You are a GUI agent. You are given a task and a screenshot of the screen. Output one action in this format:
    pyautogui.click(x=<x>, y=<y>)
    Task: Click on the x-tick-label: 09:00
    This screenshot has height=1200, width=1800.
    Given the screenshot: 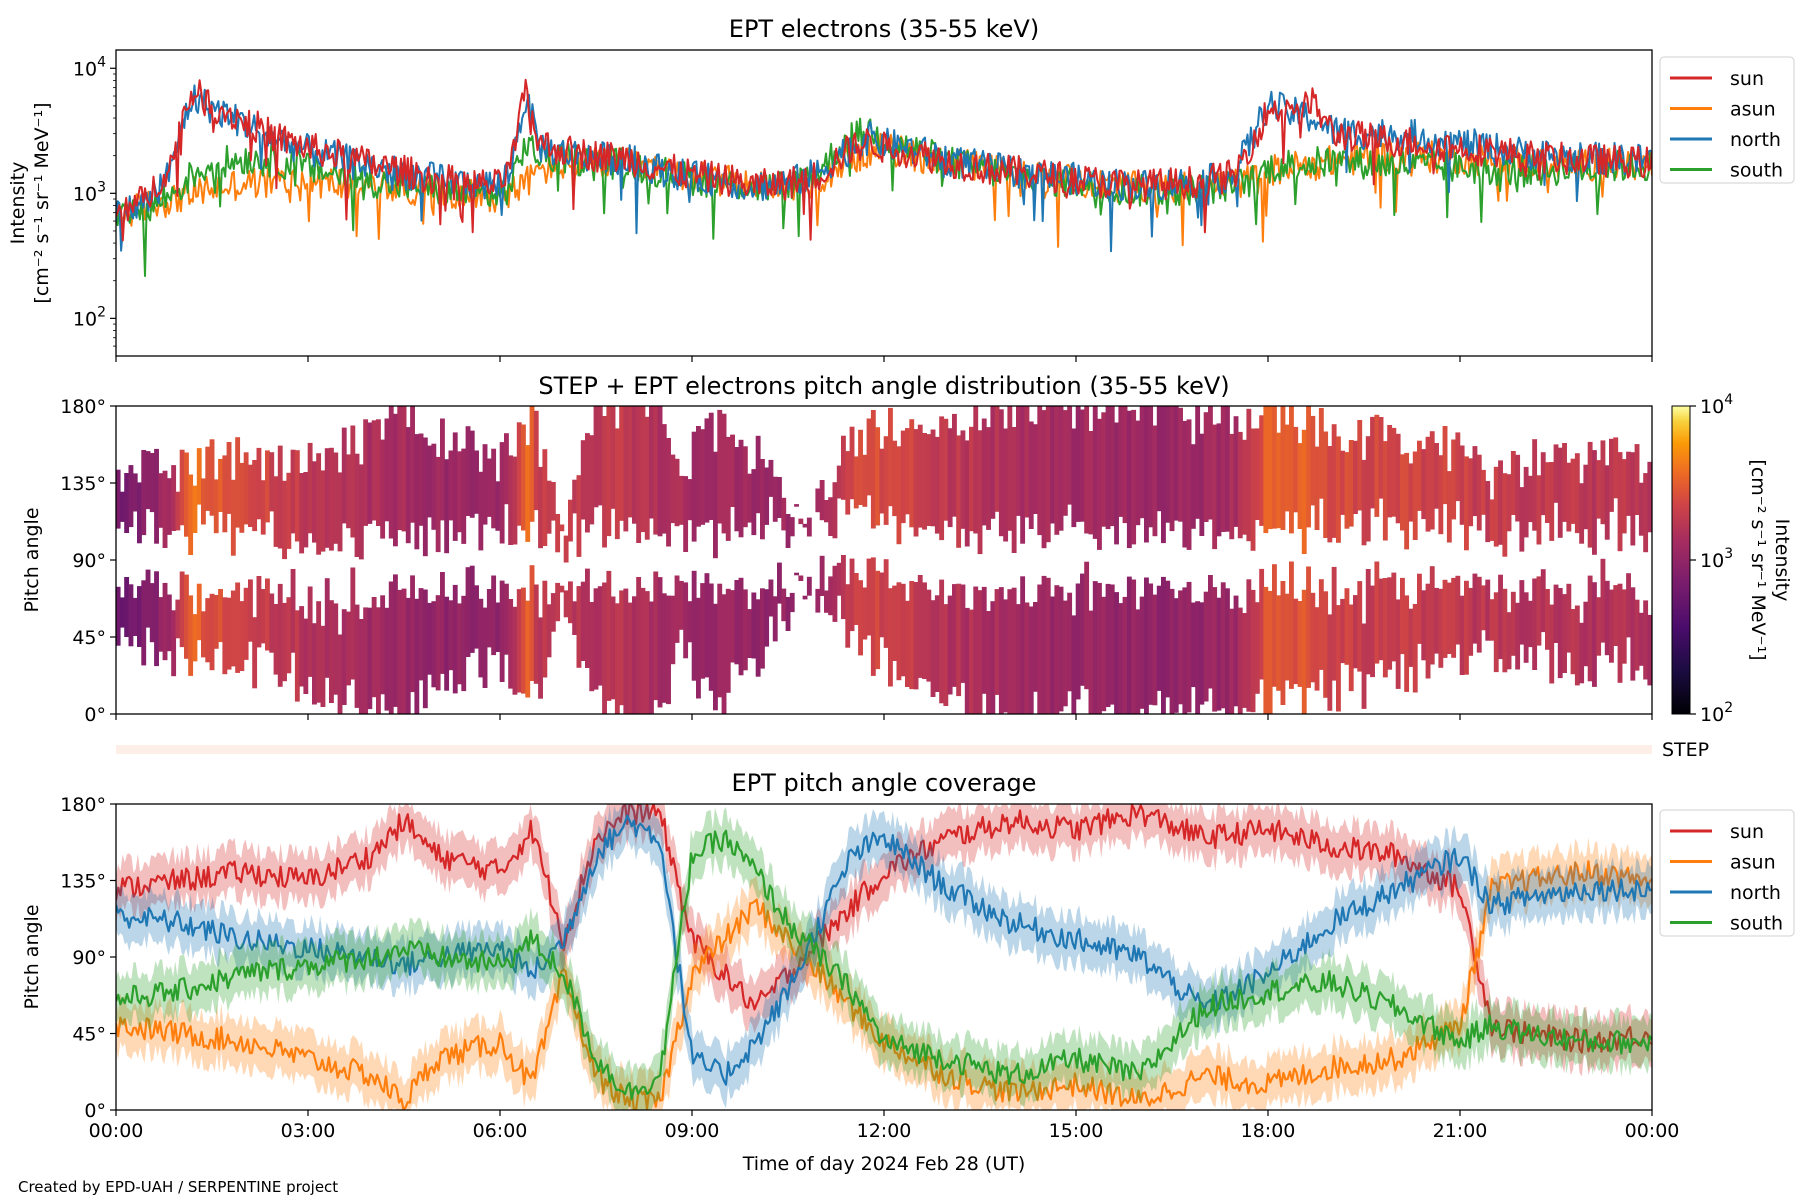 What is the action you would take?
    pyautogui.click(x=692, y=1131)
    